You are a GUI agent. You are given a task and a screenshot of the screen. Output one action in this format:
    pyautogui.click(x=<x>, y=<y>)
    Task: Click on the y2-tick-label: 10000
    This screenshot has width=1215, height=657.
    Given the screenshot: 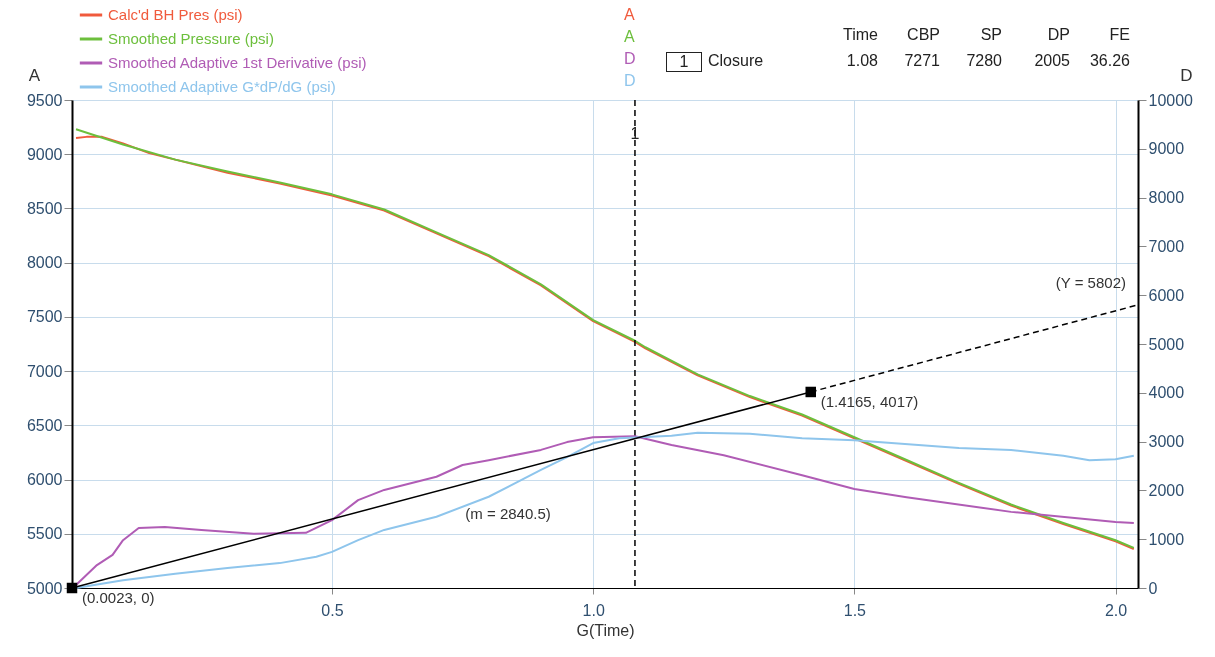 What is the action you would take?
    pyautogui.click(x=1171, y=100)
    